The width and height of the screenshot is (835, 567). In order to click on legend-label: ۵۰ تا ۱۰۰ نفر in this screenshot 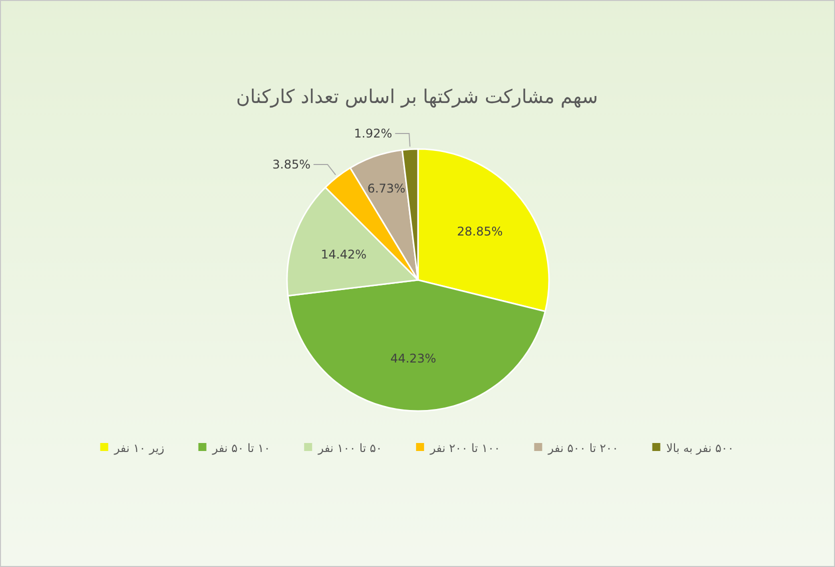, I will do `click(349, 448)`.